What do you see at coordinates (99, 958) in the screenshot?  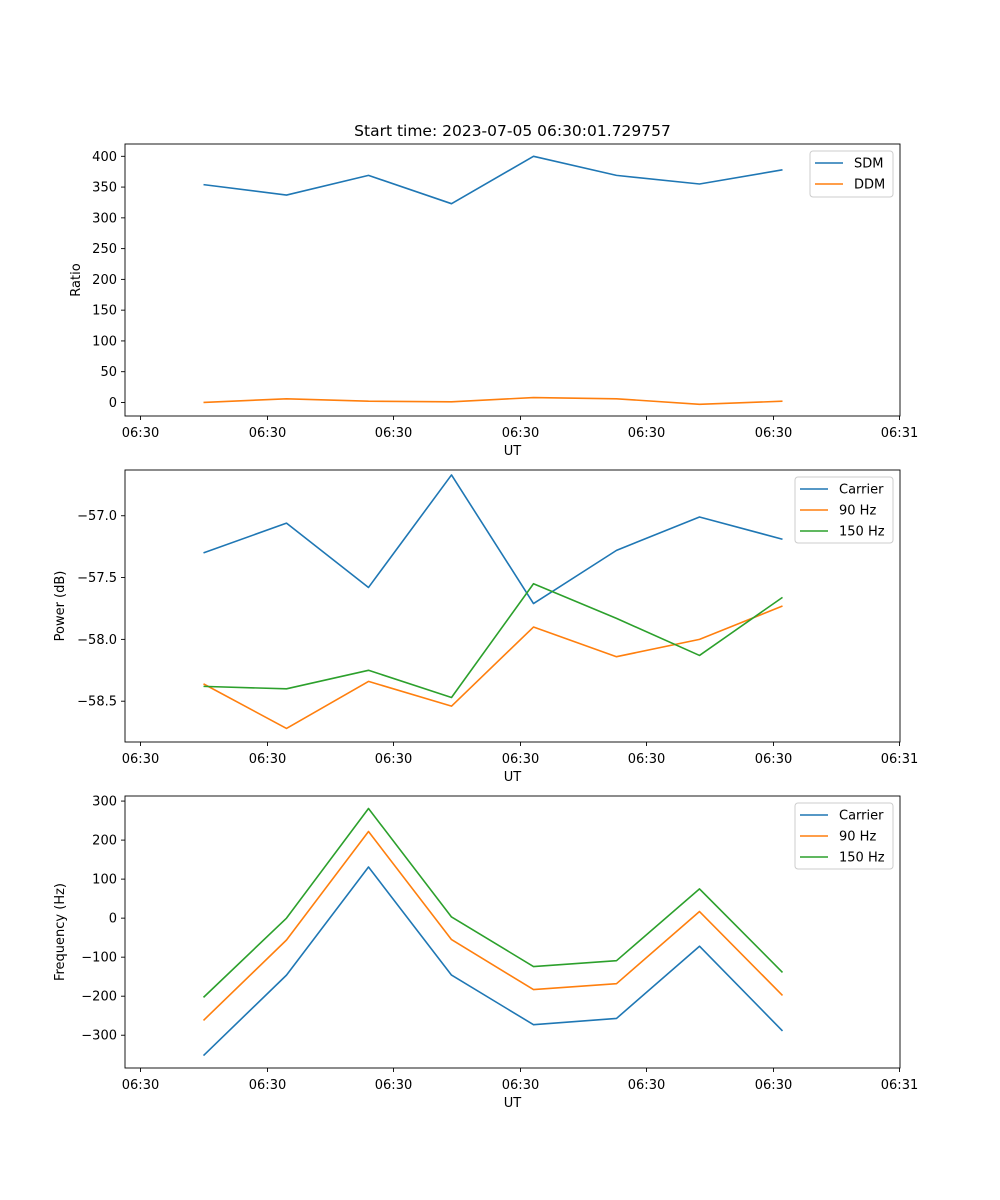 I see `y-tick-label: −100` at bounding box center [99, 958].